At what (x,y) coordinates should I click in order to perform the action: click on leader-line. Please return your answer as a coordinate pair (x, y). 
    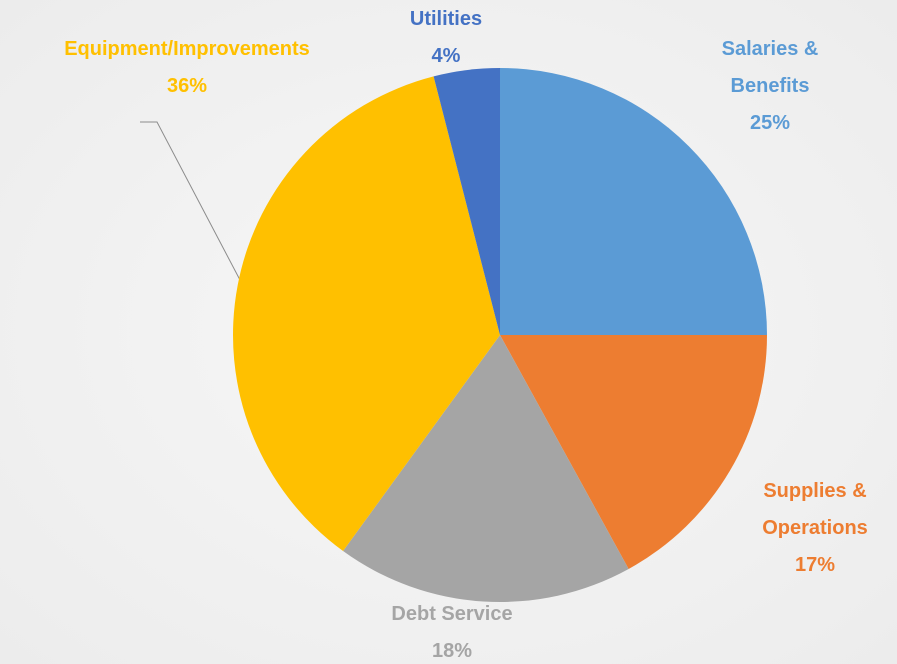
    Looking at the image, I should click on (190, 201).